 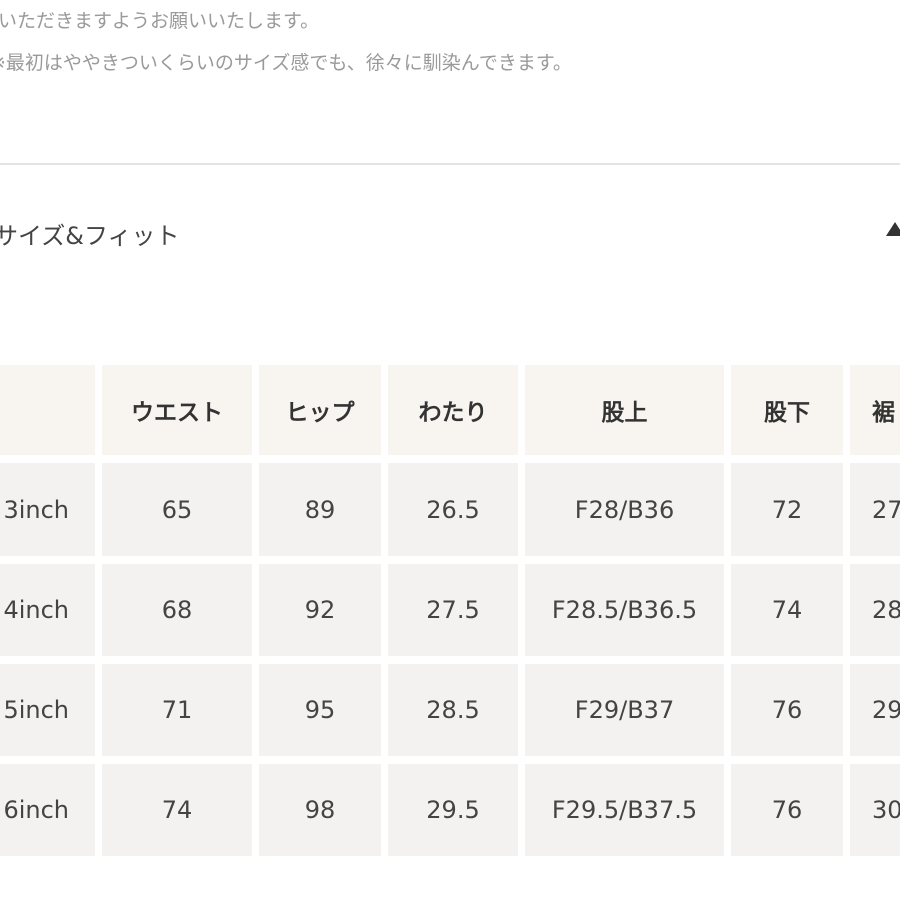 I want to click on table-cell: F28/B36, so click(x=624, y=509).